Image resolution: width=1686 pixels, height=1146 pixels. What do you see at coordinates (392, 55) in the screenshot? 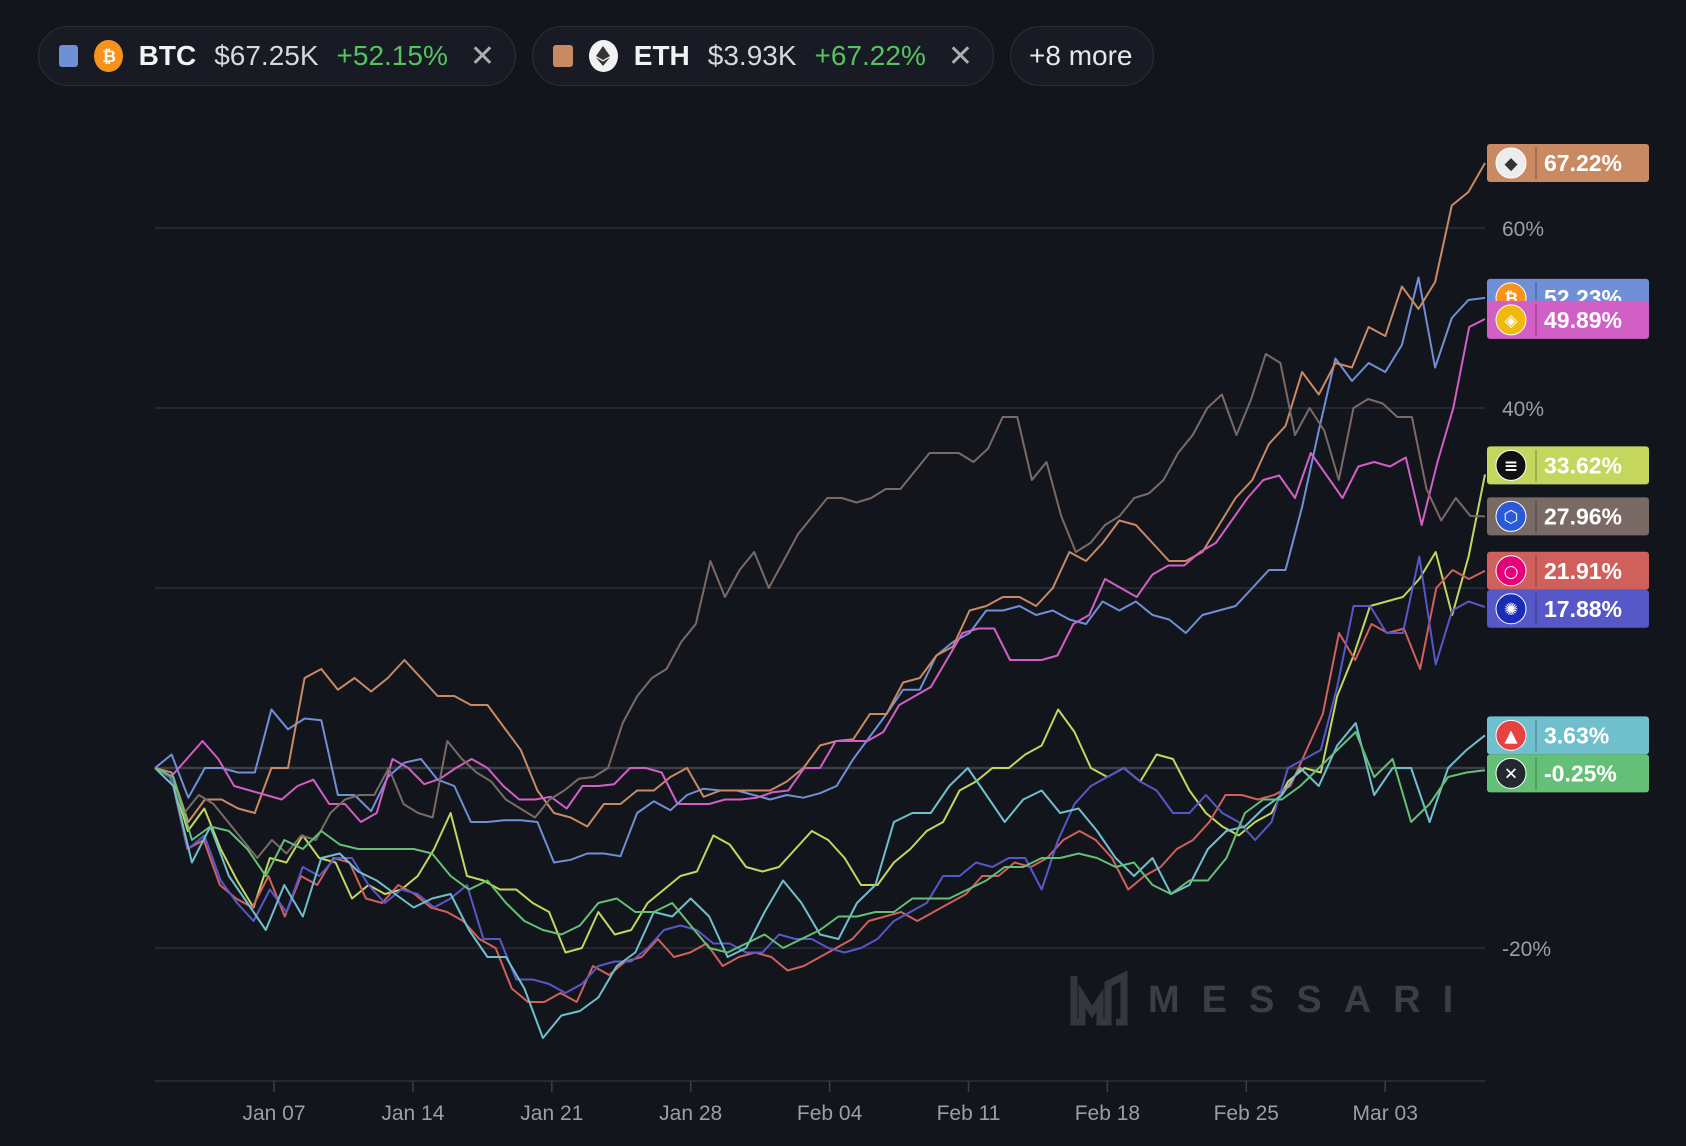
I see `btc-change: +52.15%` at bounding box center [392, 55].